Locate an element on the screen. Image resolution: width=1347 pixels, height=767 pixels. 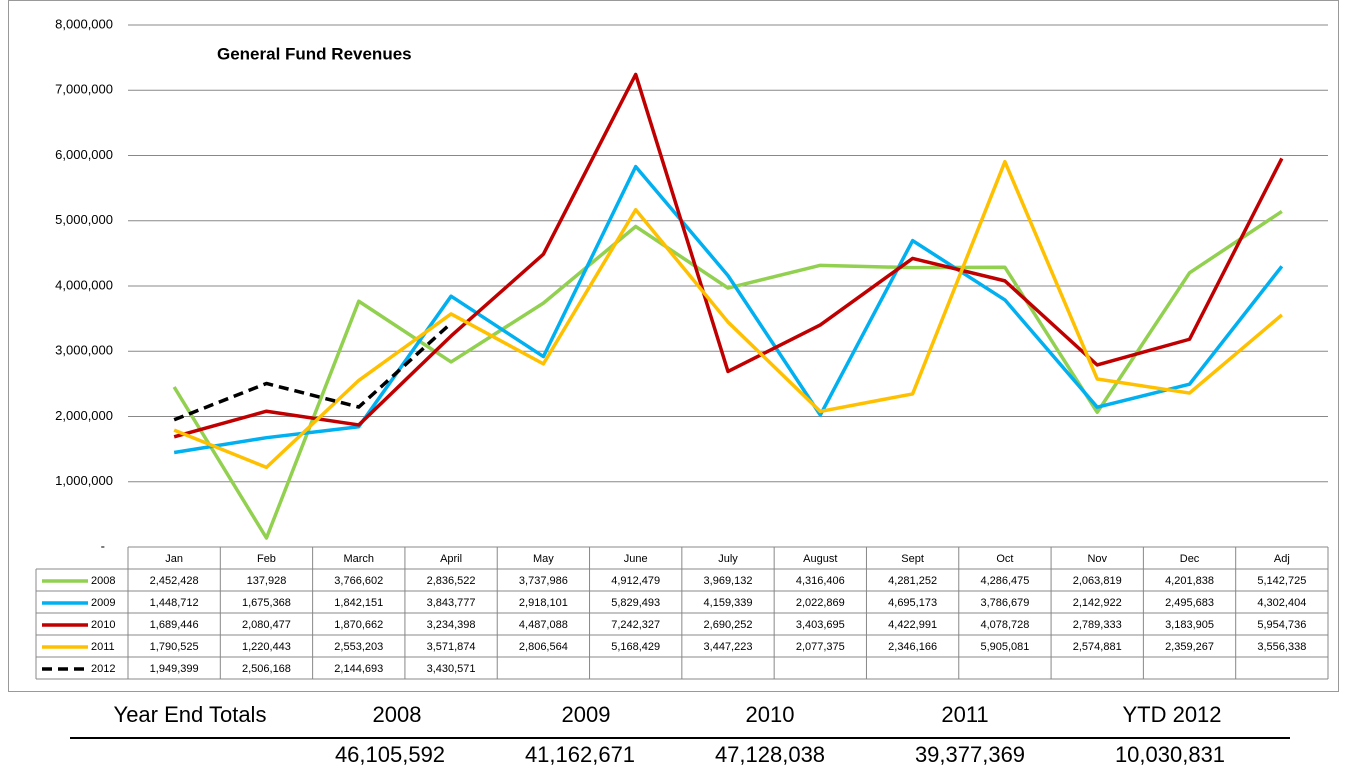
table-cell: 3,786,679 is located at coordinates (1004, 603).